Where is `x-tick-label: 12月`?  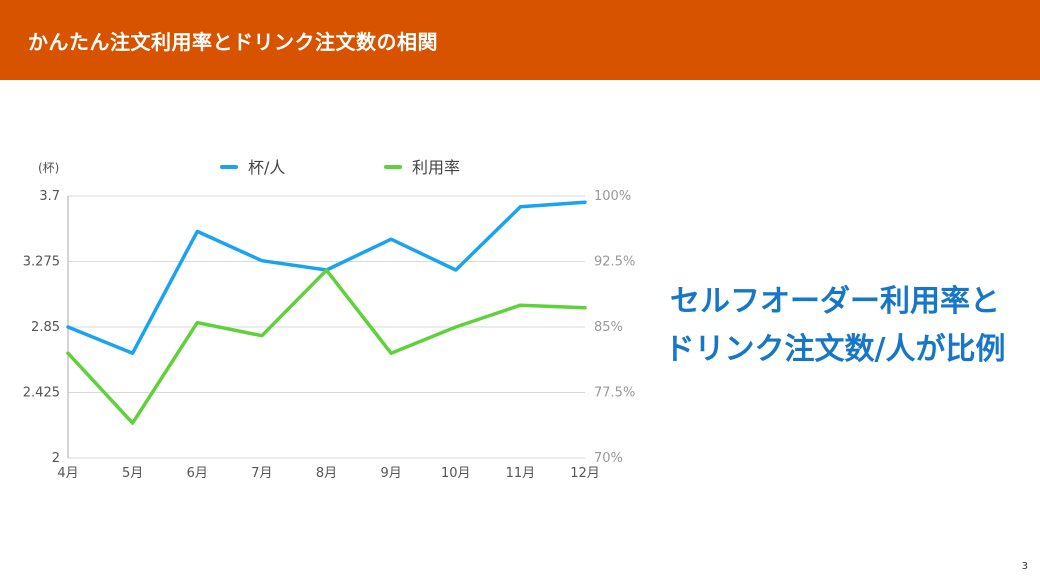 x-tick-label: 12月 is located at coordinates (585, 473).